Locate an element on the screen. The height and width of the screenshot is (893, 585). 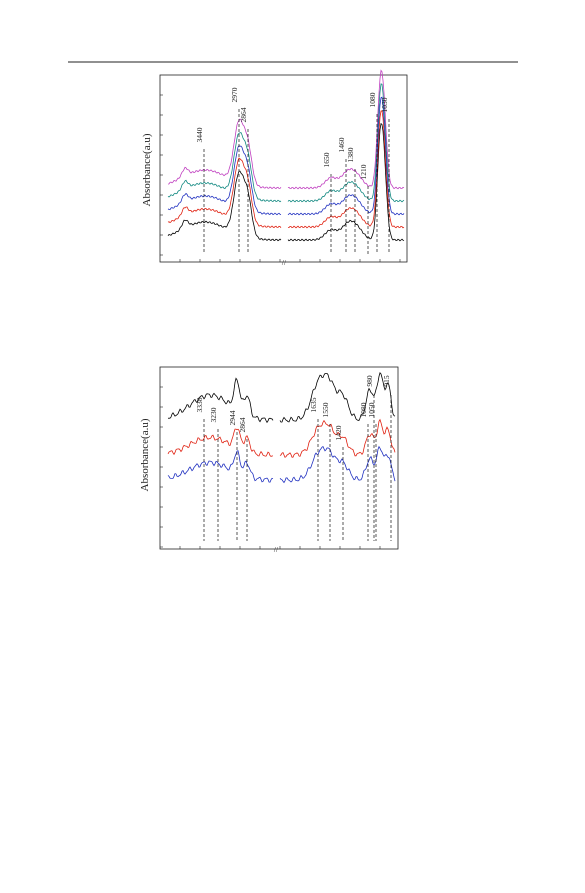
peak-label: 3338 is located at coordinates (199, 404).